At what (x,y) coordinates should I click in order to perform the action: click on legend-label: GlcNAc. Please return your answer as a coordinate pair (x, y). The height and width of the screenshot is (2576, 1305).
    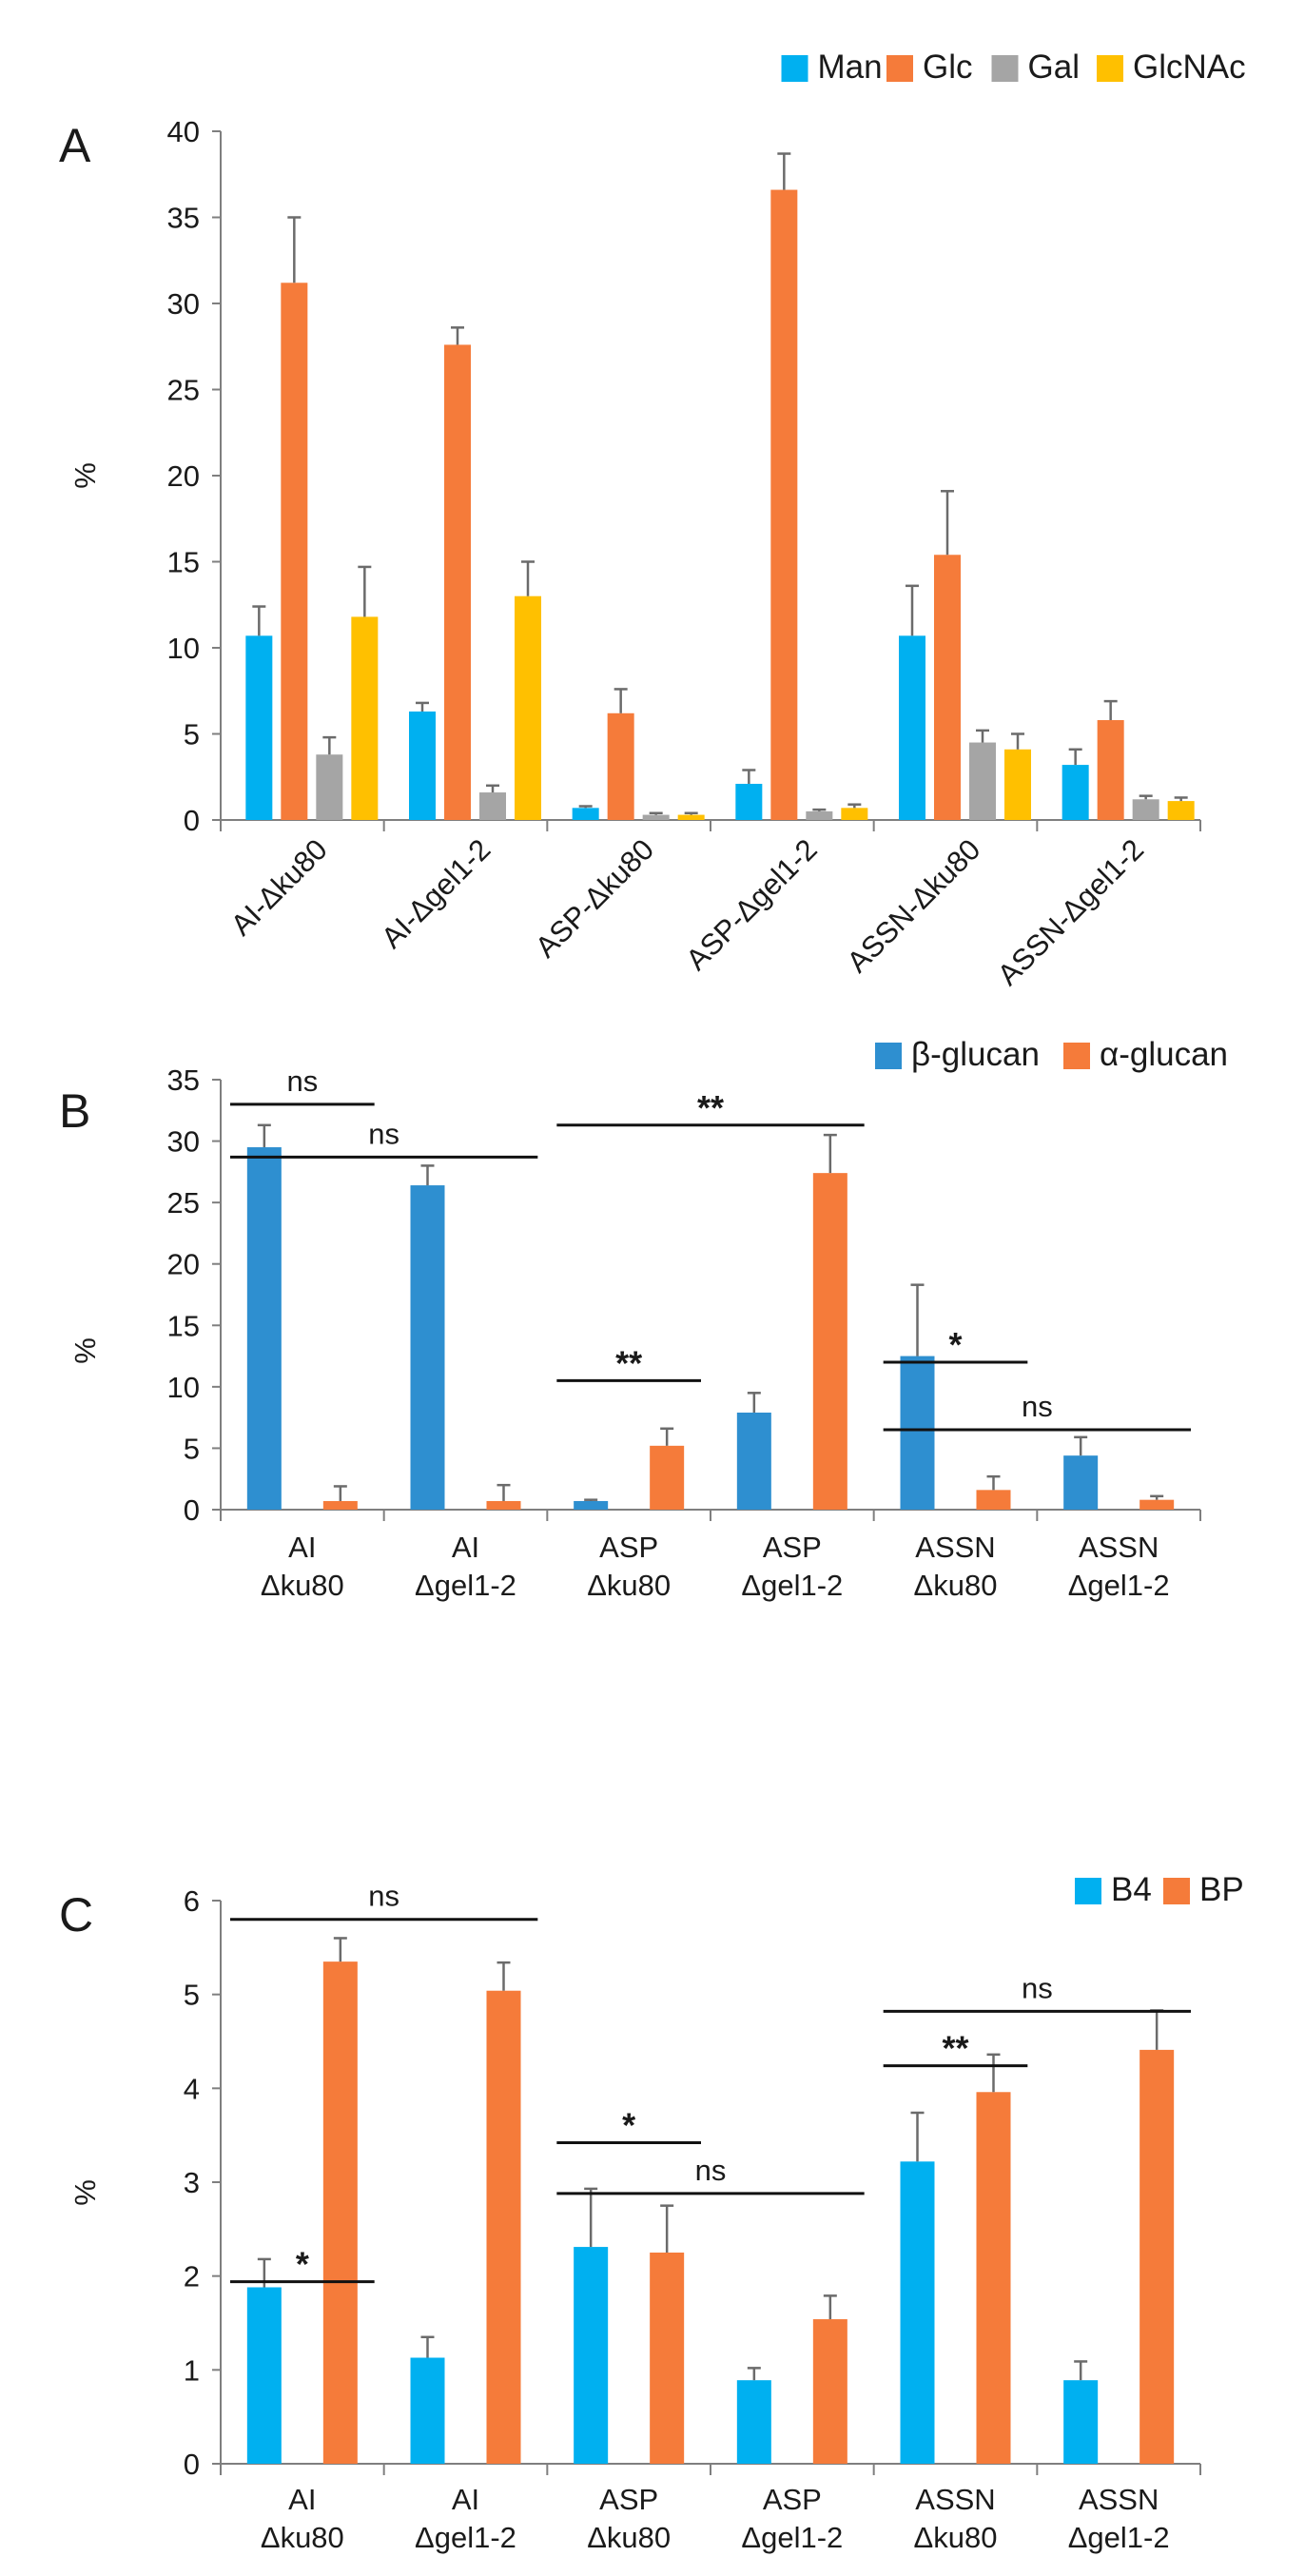
    Looking at the image, I should click on (1189, 67).